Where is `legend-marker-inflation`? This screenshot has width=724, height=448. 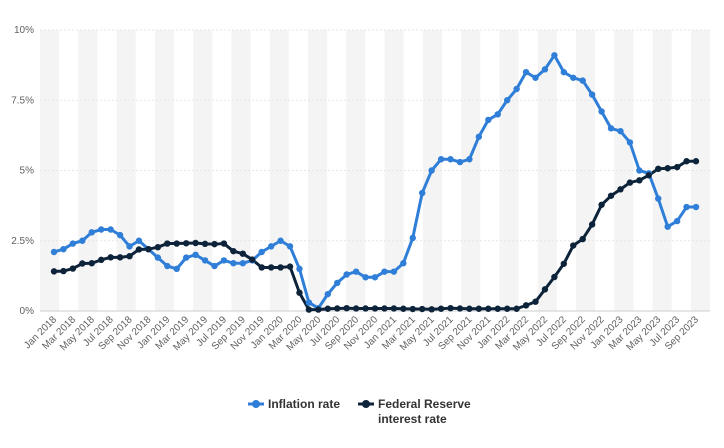
legend-marker-inflation is located at coordinates (256, 404).